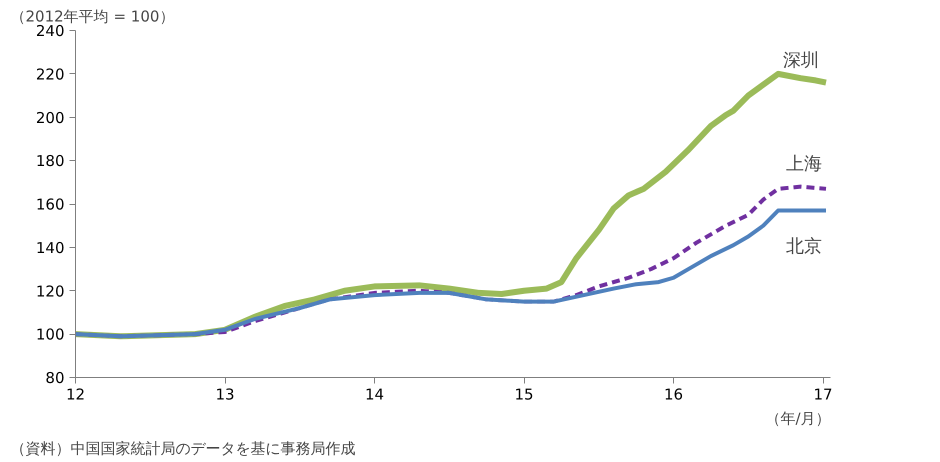  I want to click on y-tick-label: 140, so click(50, 247).